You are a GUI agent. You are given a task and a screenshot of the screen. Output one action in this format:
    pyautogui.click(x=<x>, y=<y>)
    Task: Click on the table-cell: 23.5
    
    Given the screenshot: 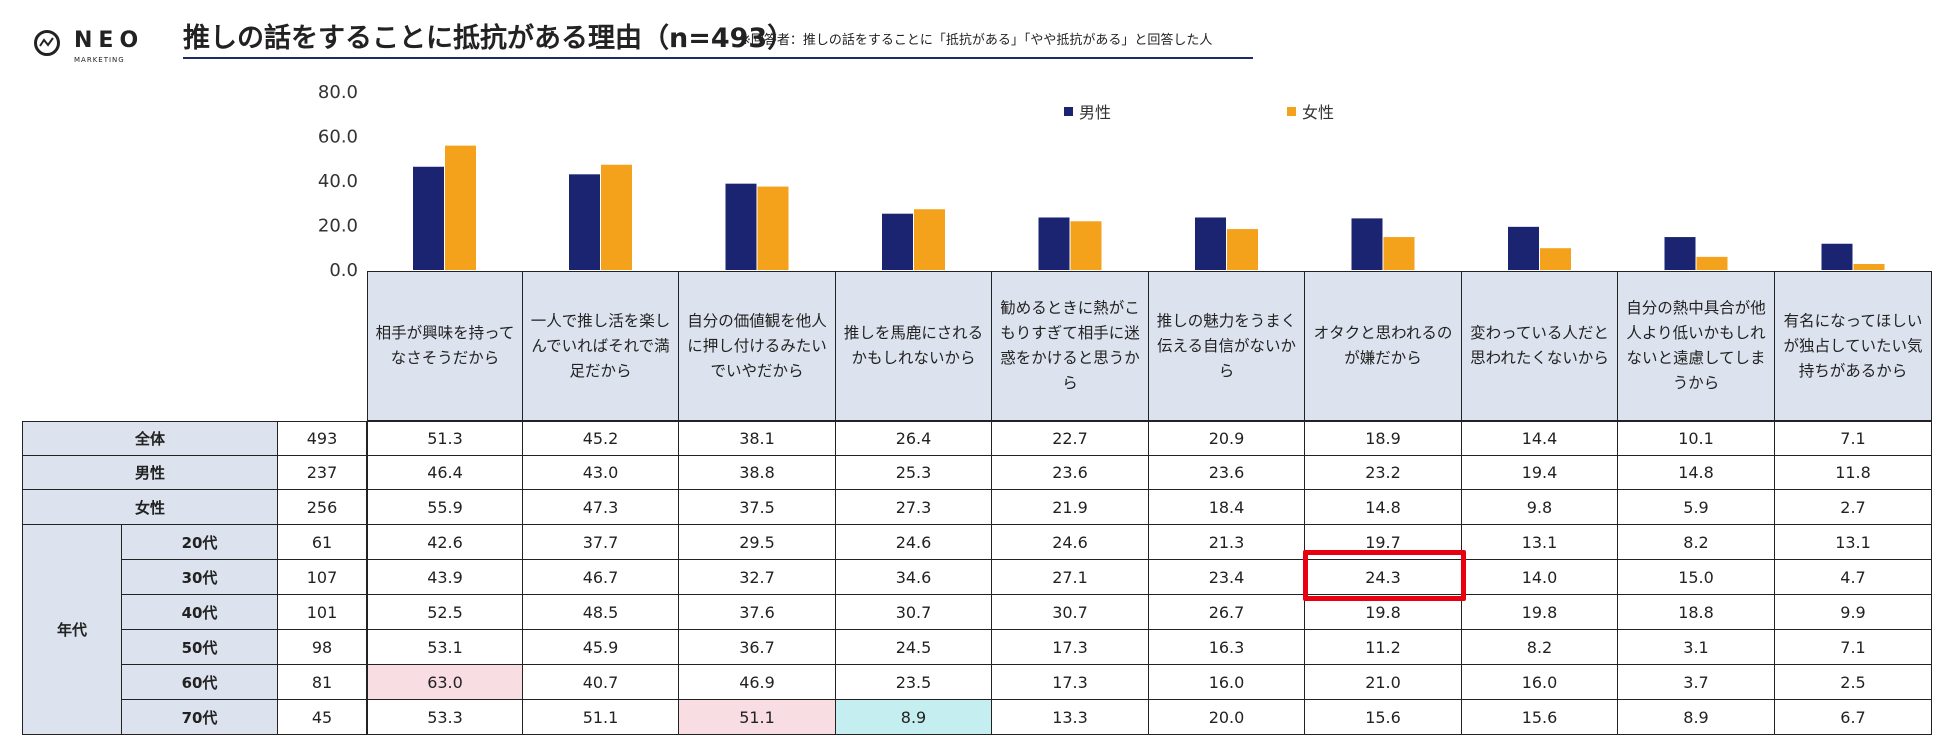 What is the action you would take?
    pyautogui.click(x=914, y=682)
    